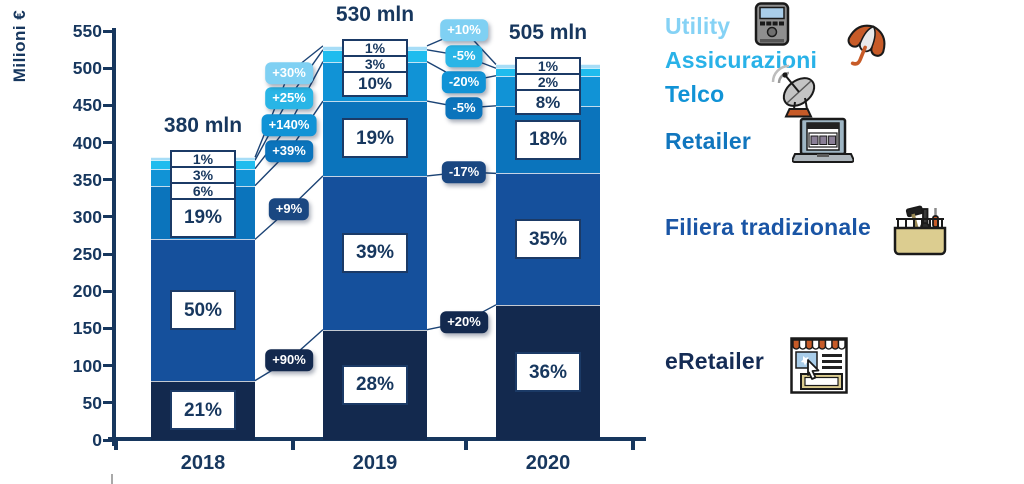 The image size is (1024, 484). I want to click on segment-share-label: 39%, so click(375, 252).